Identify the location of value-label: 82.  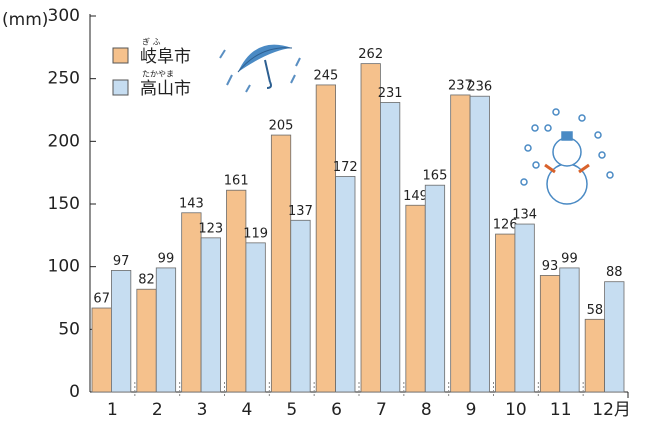
(146, 280).